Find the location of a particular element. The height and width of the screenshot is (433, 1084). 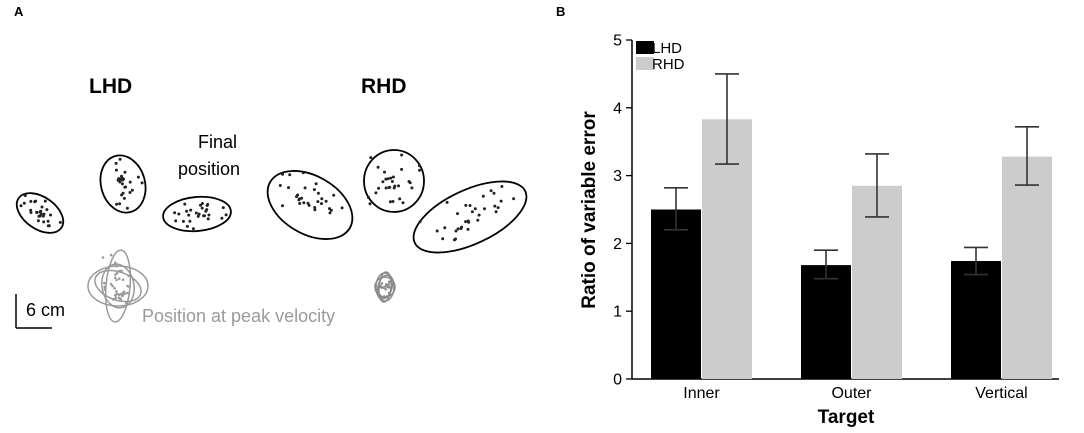

y-tick-label: 2 is located at coordinates (617, 244).